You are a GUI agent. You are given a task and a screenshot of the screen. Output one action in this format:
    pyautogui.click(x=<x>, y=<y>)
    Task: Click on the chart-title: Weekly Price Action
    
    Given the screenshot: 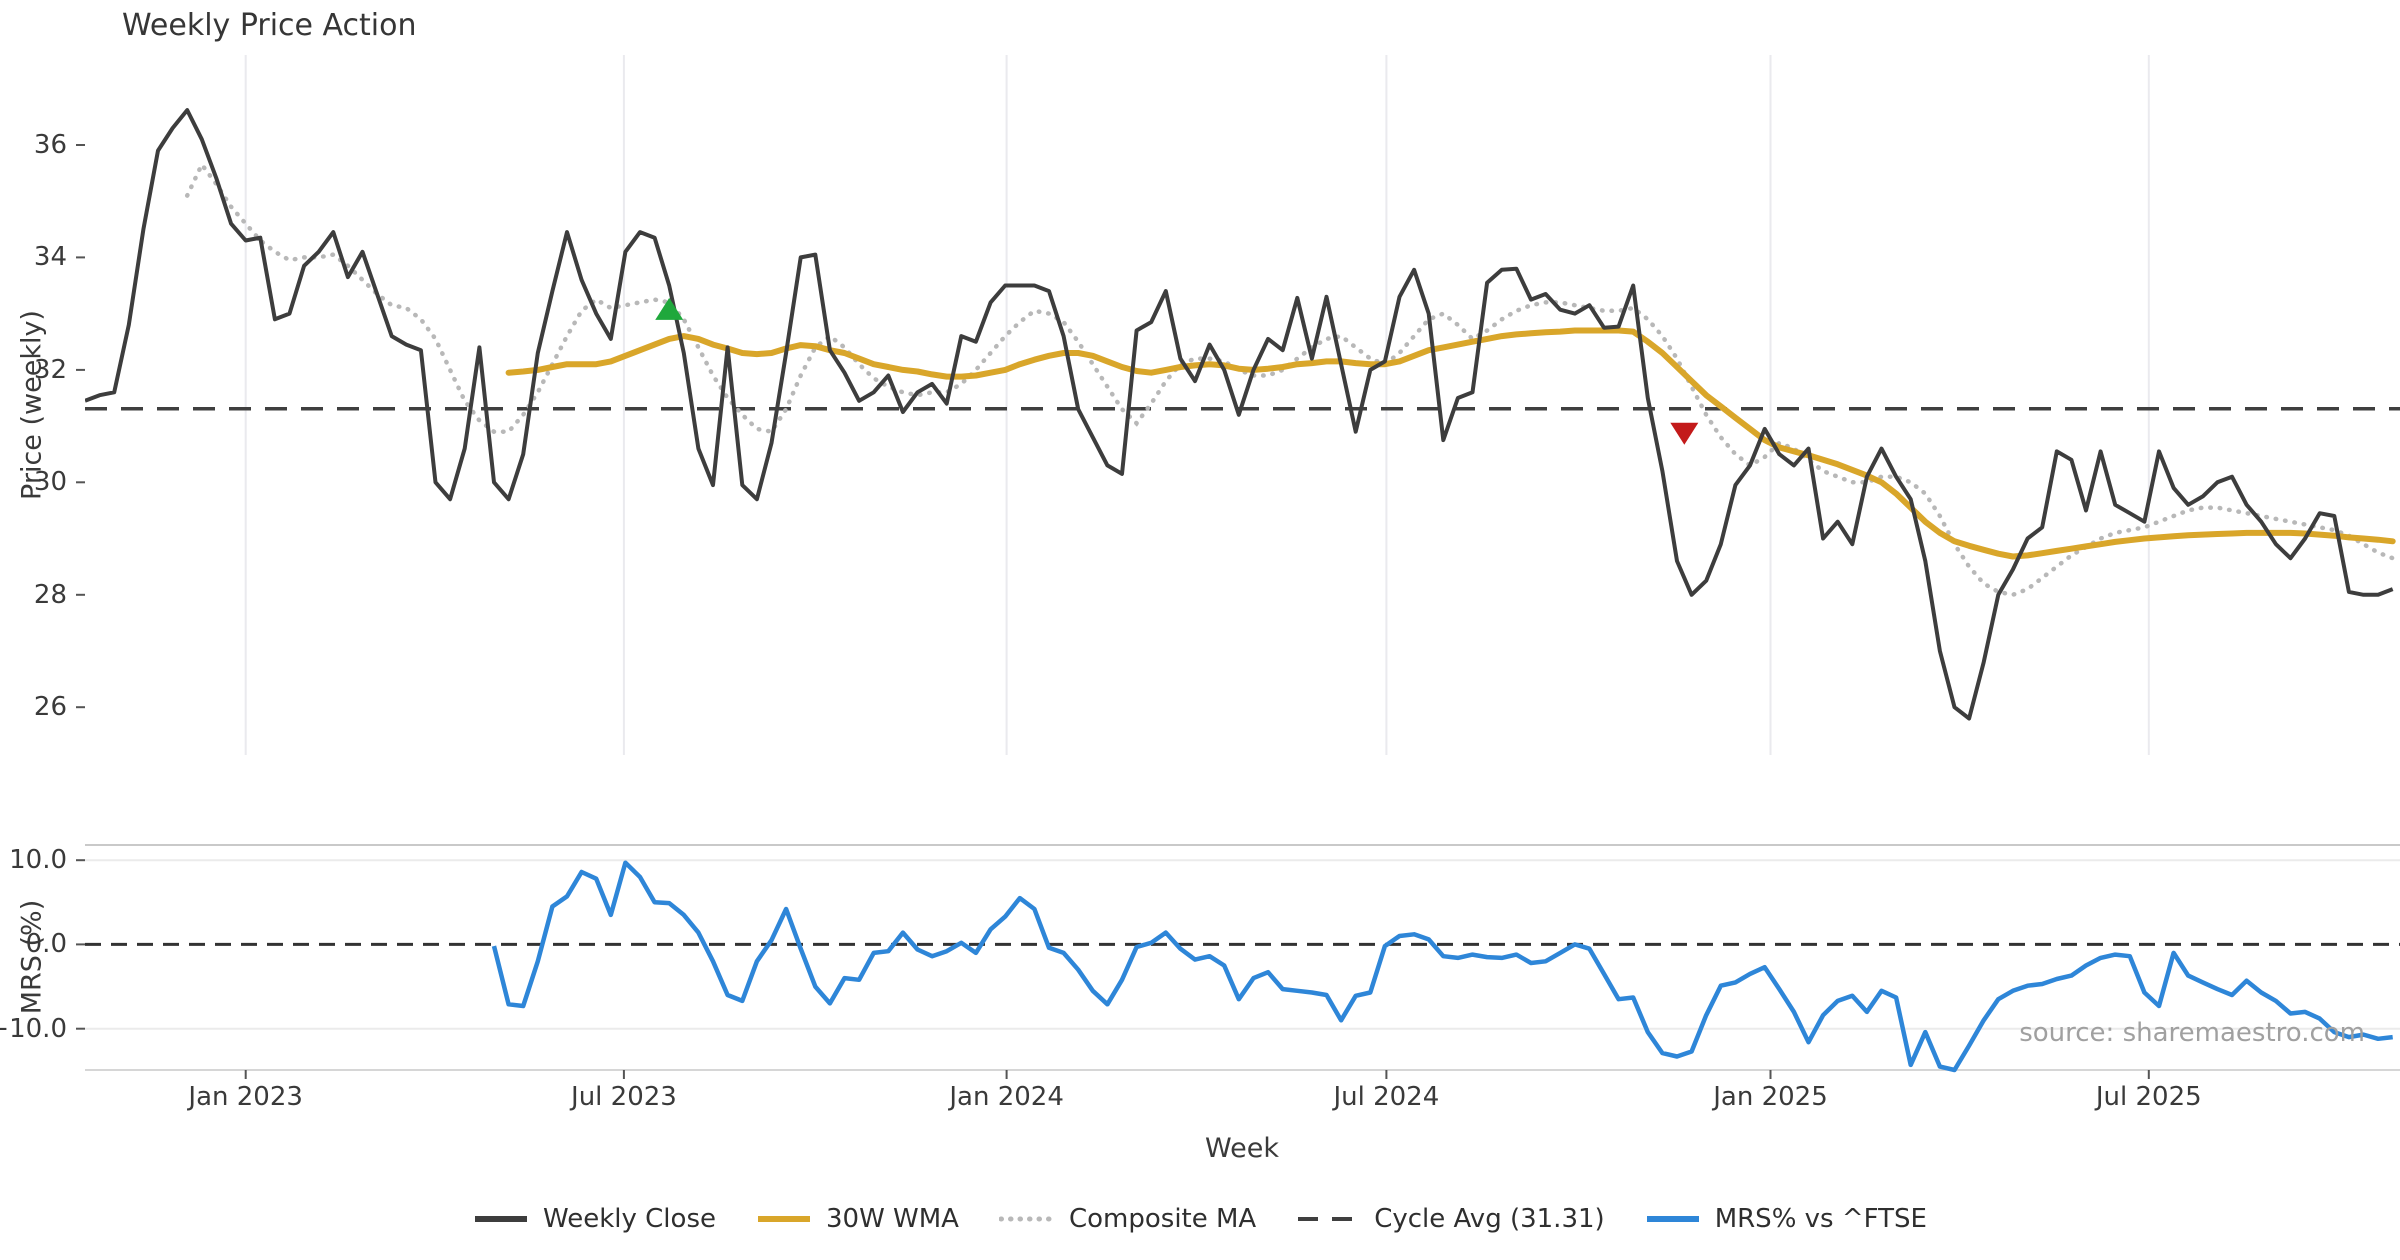 What is the action you would take?
    pyautogui.click(x=269, y=25)
    